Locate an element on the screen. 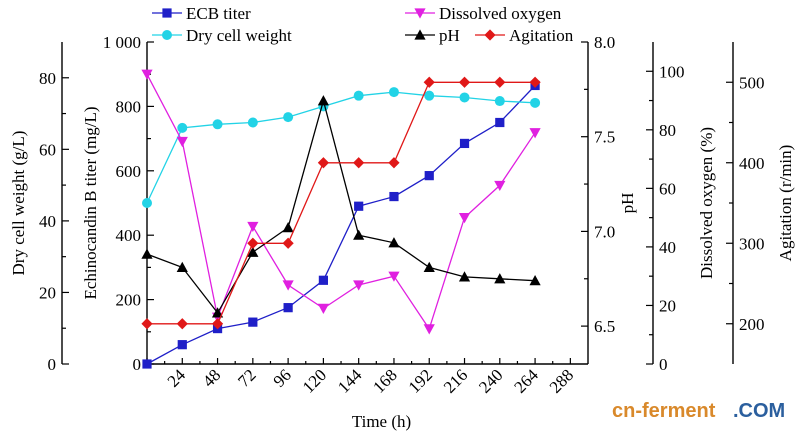  watermark-text-2: .COM is located at coordinates (759, 411).